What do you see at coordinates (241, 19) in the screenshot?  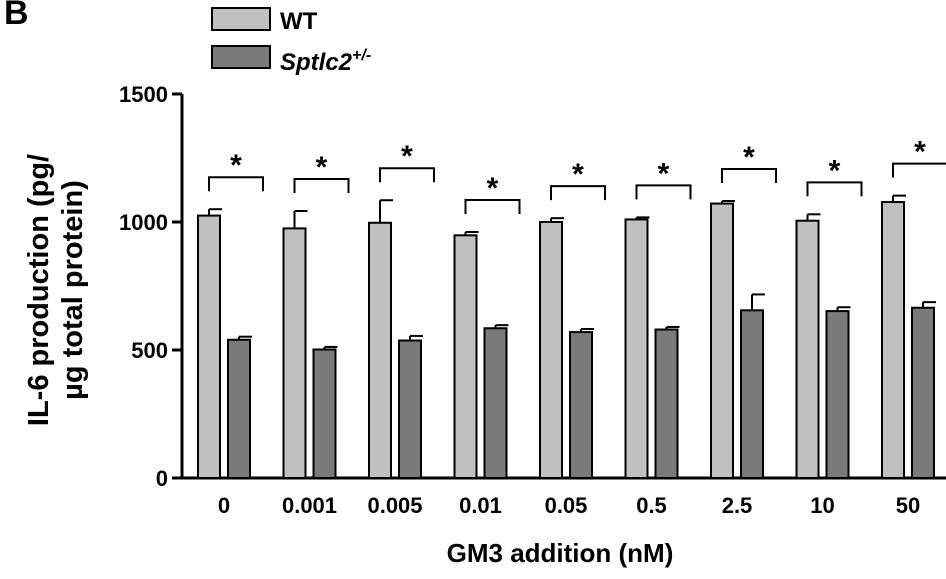 I see `legend-swatch-wt` at bounding box center [241, 19].